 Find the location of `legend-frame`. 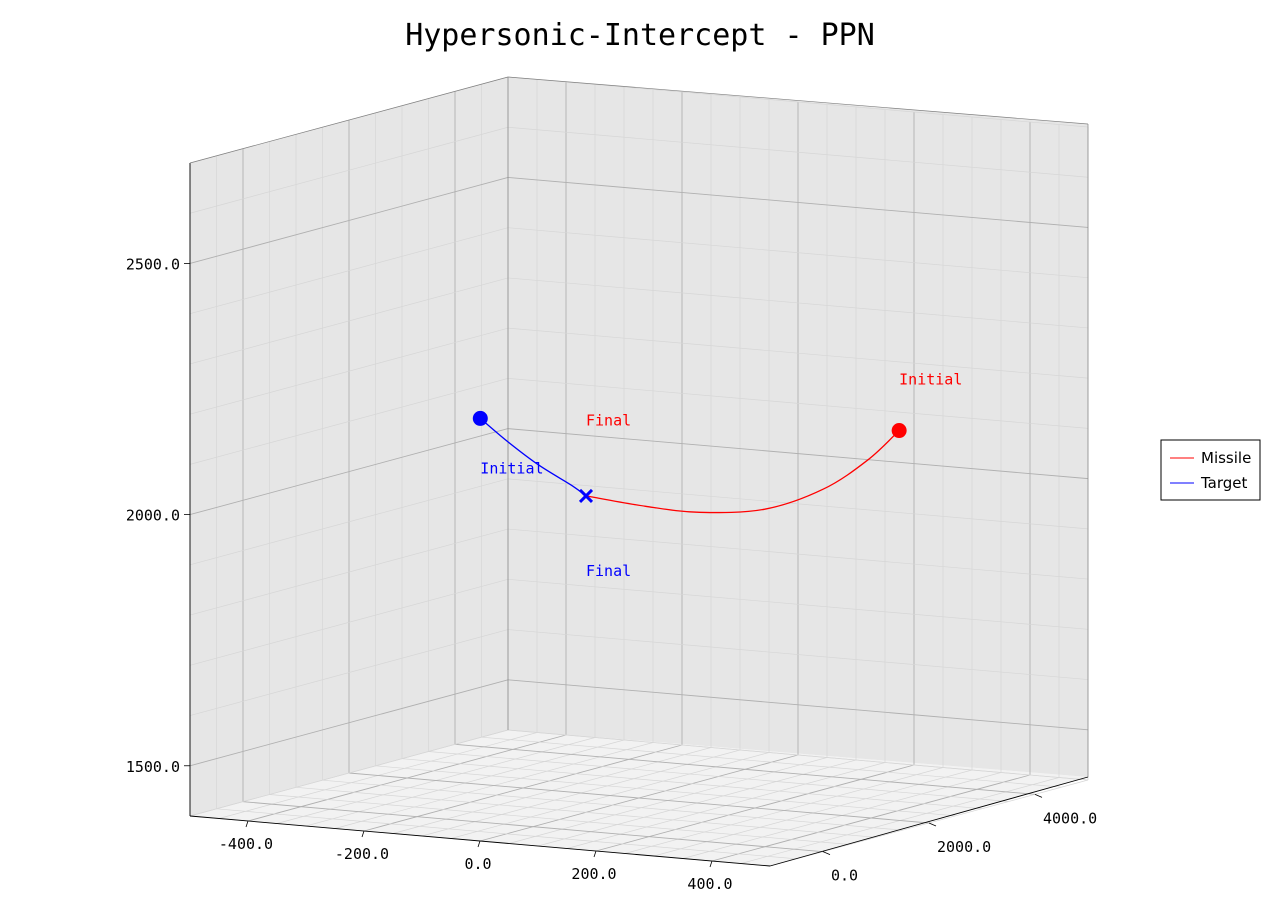

legend-frame is located at coordinates (1210, 470).